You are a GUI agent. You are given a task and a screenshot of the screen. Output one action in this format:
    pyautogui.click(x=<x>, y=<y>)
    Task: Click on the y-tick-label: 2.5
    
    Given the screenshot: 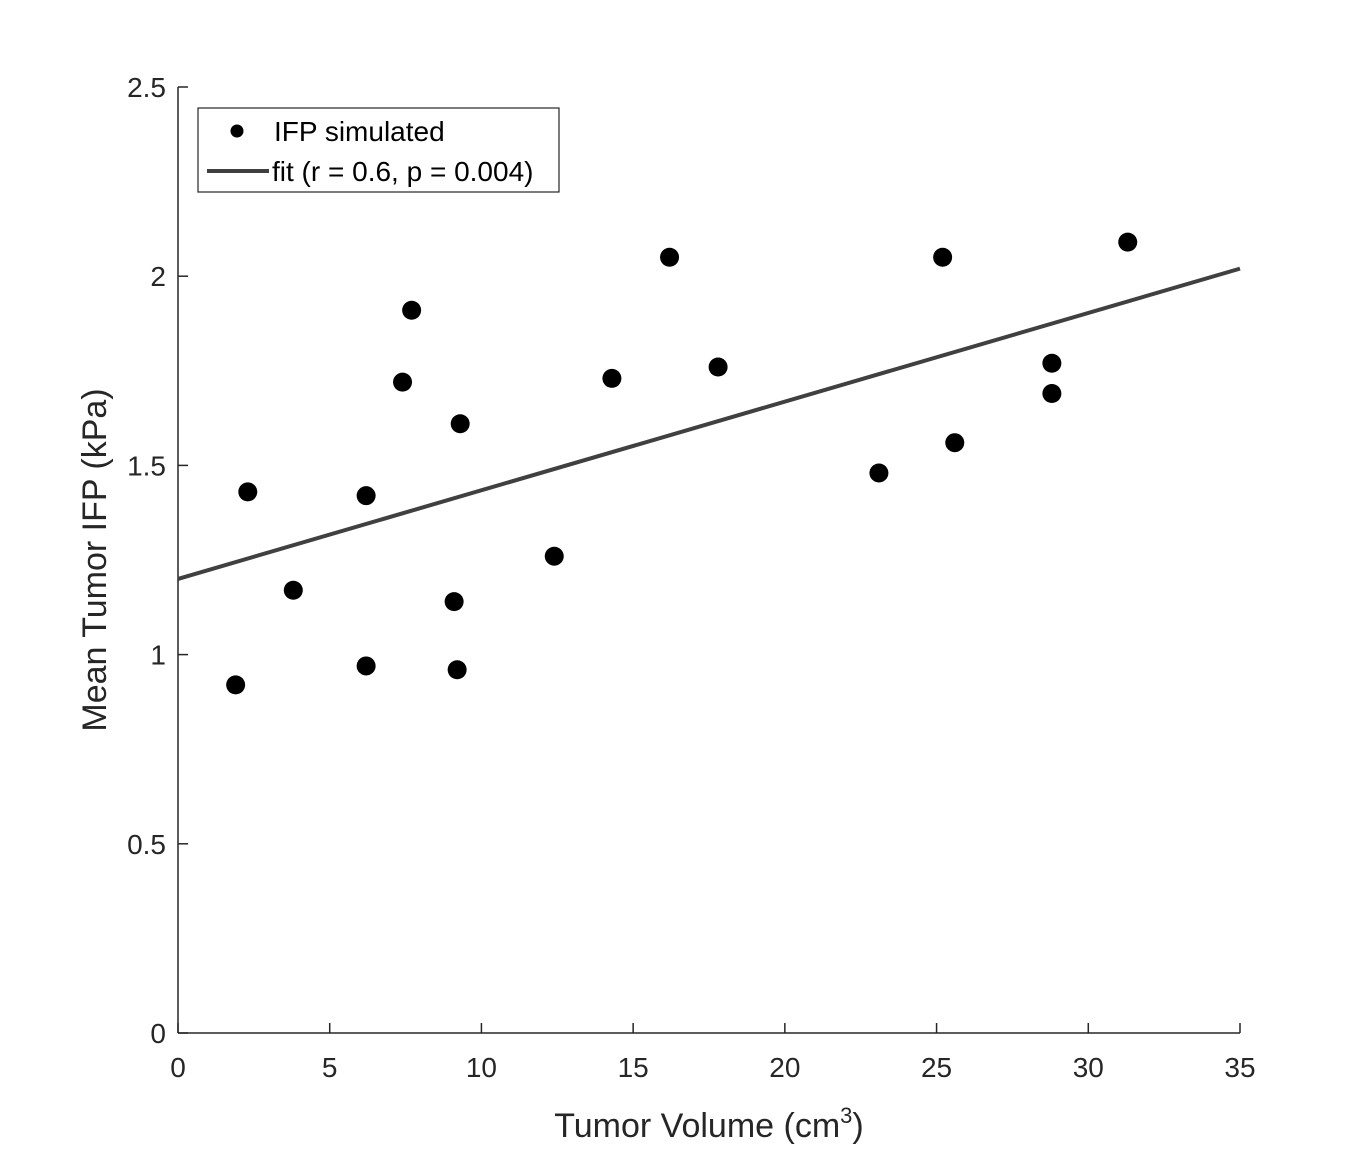 What is the action you would take?
    pyautogui.click(x=146, y=87)
    